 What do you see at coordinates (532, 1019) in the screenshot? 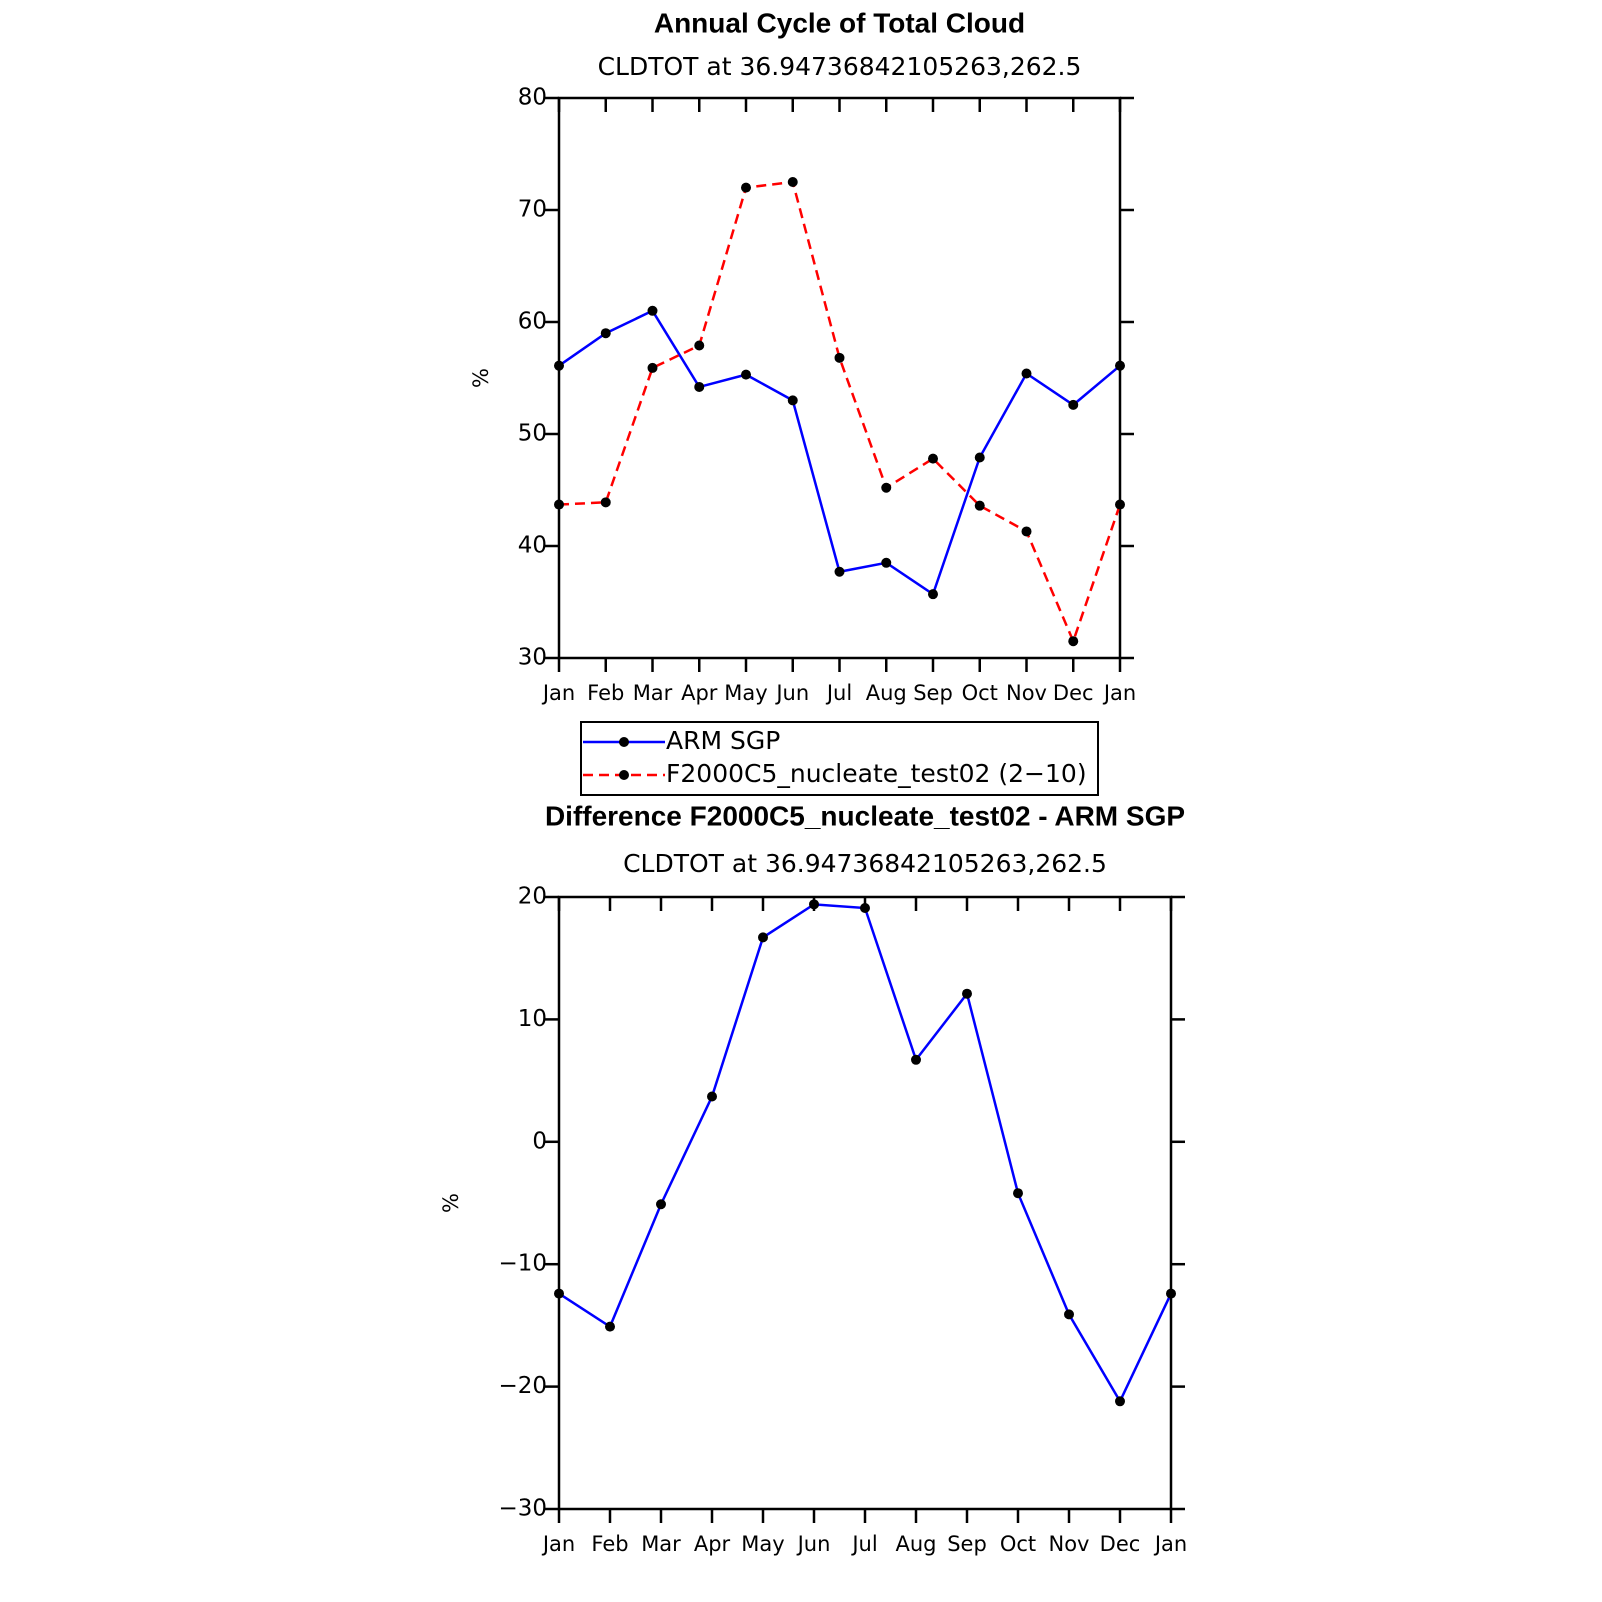
I see `y-tick-label: 10` at bounding box center [532, 1019].